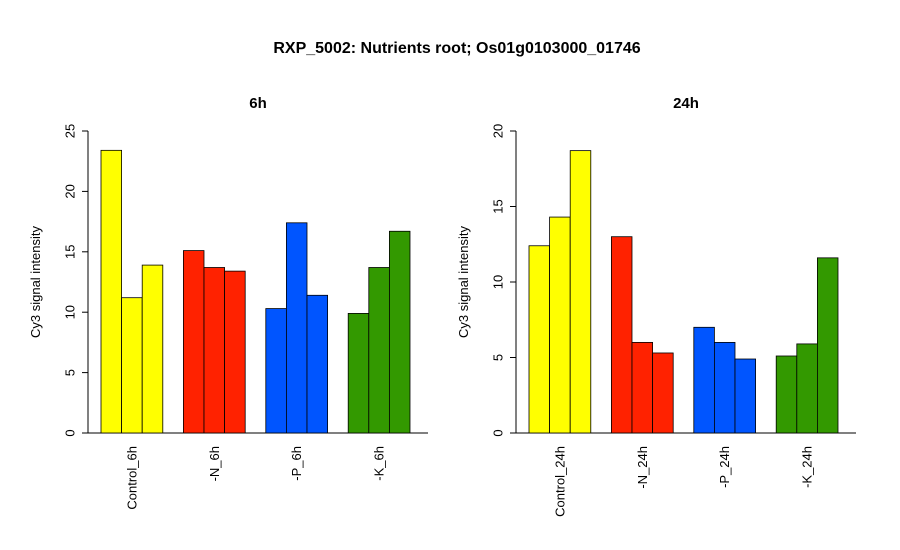  I want to click on x-category-label: -K_6h, so click(379, 463).